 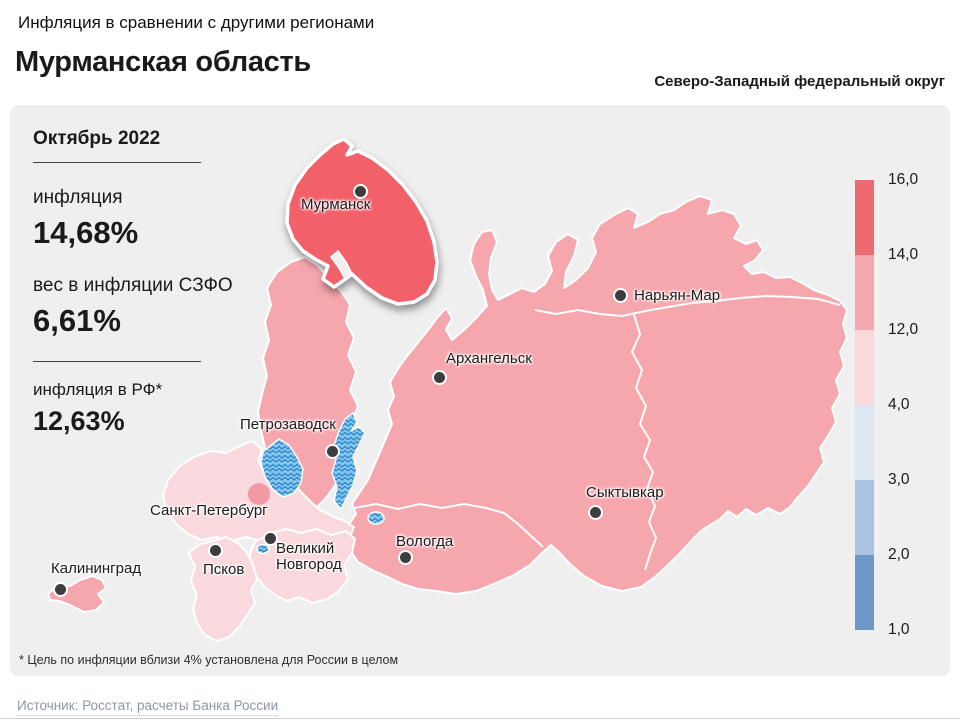 What do you see at coordinates (163, 62) in the screenshot?
I see `page-title: Мурманская область` at bounding box center [163, 62].